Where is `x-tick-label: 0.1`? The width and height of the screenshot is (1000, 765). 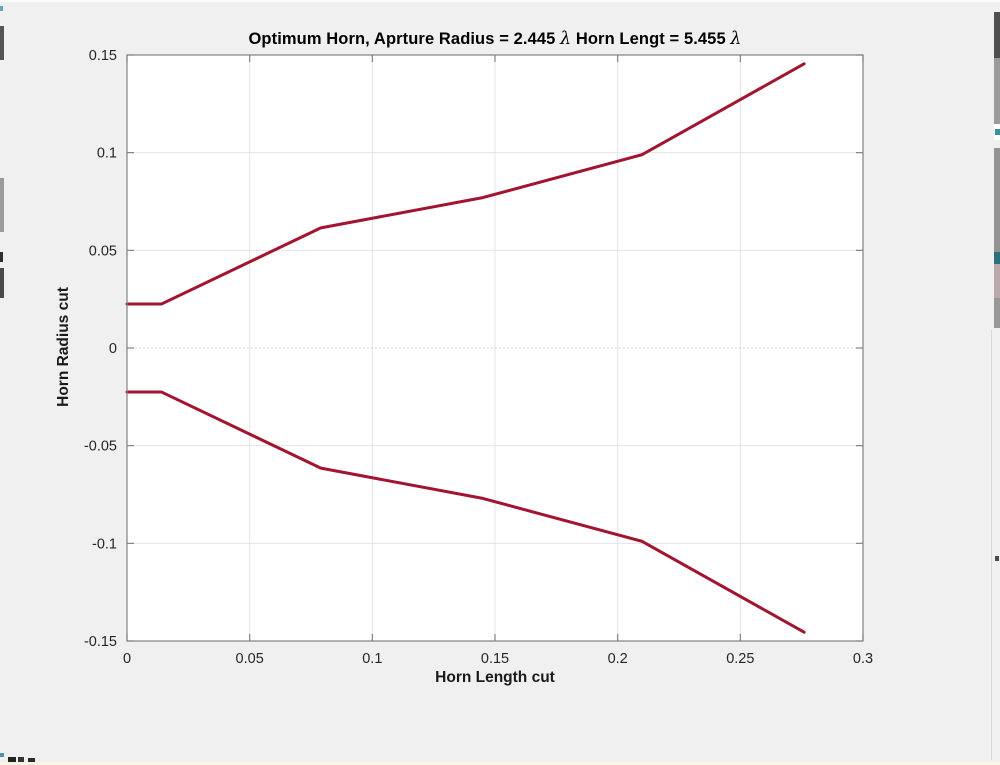
x-tick-label: 0.1 is located at coordinates (372, 659).